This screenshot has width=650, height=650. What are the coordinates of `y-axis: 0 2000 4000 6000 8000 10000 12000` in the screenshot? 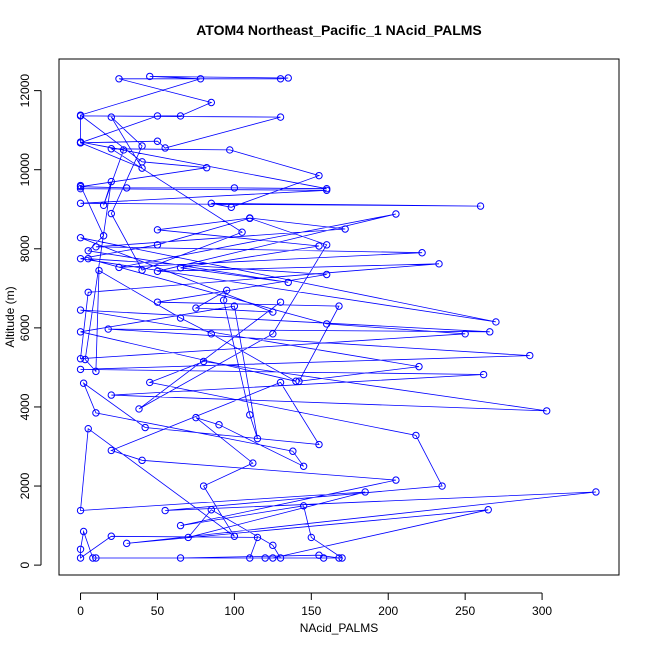 It's located at (30, 321).